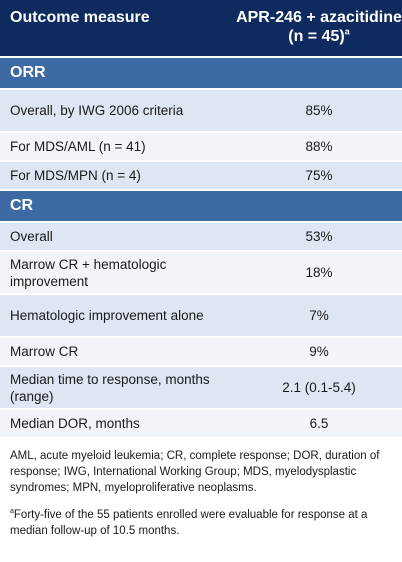  I want to click on row-label: Overall, so click(118, 236).